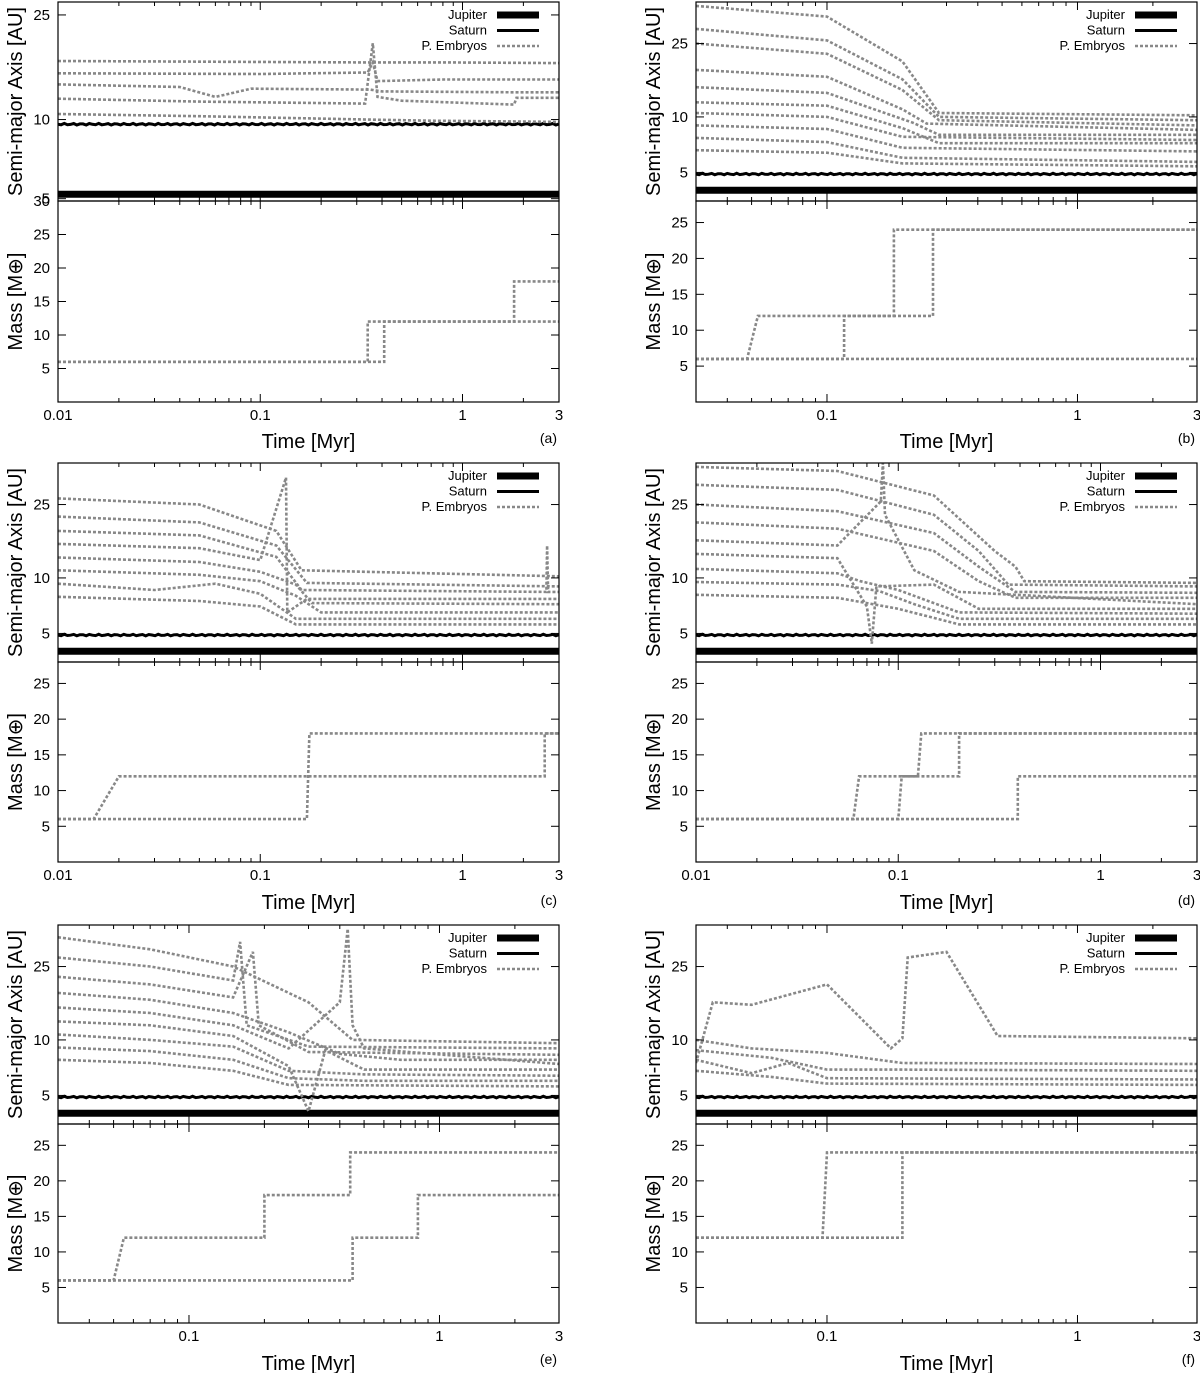 This screenshot has width=1200, height=1373. I want to click on semi-major-plot-e, so click(308, 1022).